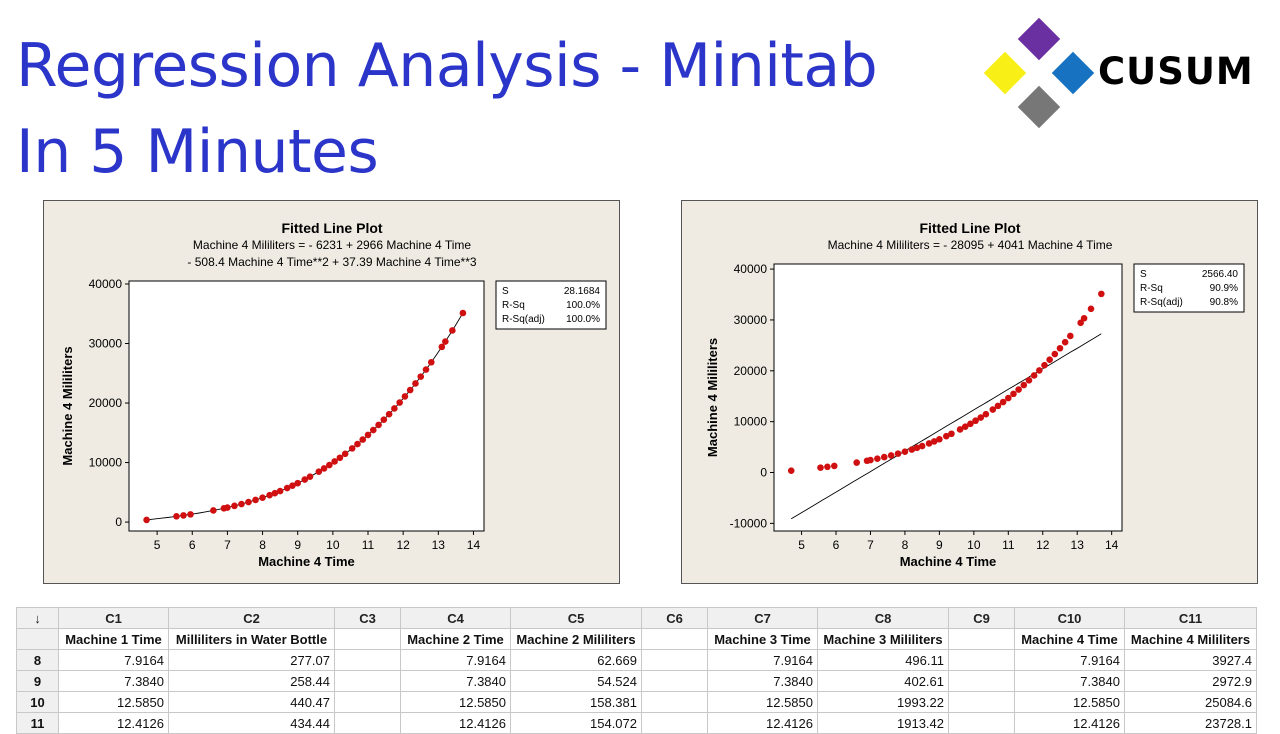 Image resolution: width=1280 pixels, height=734 pixels. Describe the element at coordinates (939, 545) in the screenshot. I see `x-tick-label: 9` at that location.